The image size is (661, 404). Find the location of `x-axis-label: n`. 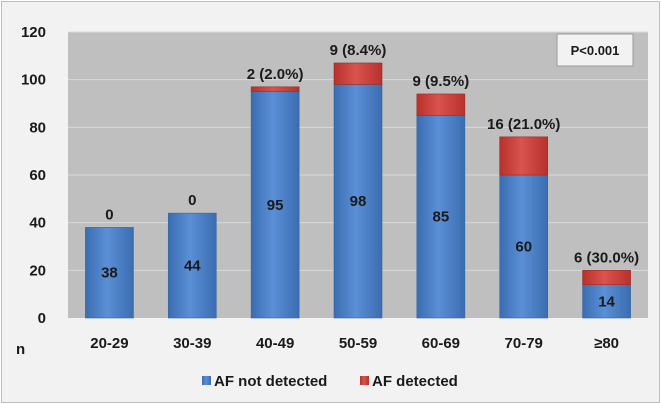

x-axis-label: n is located at coordinates (20, 349).